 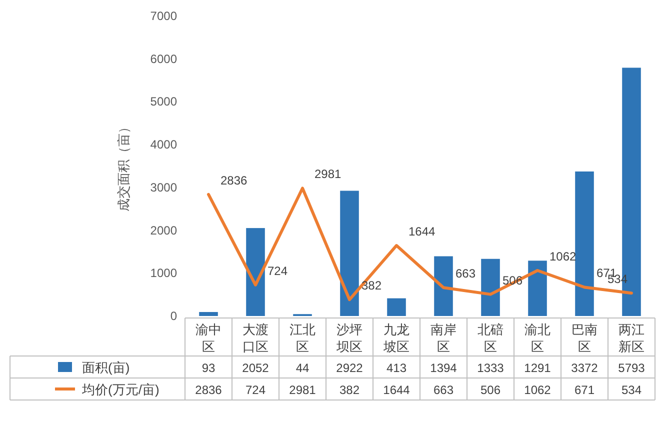 I want to click on x-tick-label: 江北区, so click(x=303, y=338).